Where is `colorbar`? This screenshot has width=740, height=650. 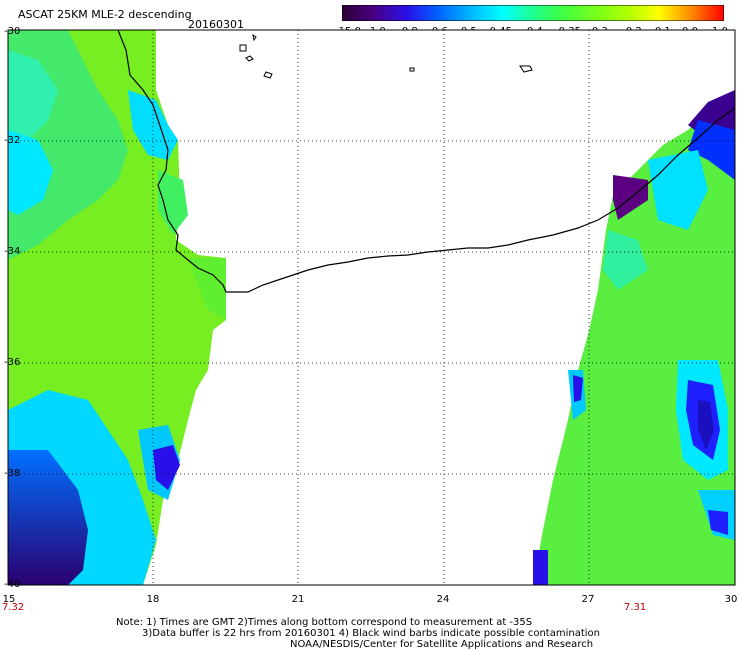
colorbar is located at coordinates (533, 13).